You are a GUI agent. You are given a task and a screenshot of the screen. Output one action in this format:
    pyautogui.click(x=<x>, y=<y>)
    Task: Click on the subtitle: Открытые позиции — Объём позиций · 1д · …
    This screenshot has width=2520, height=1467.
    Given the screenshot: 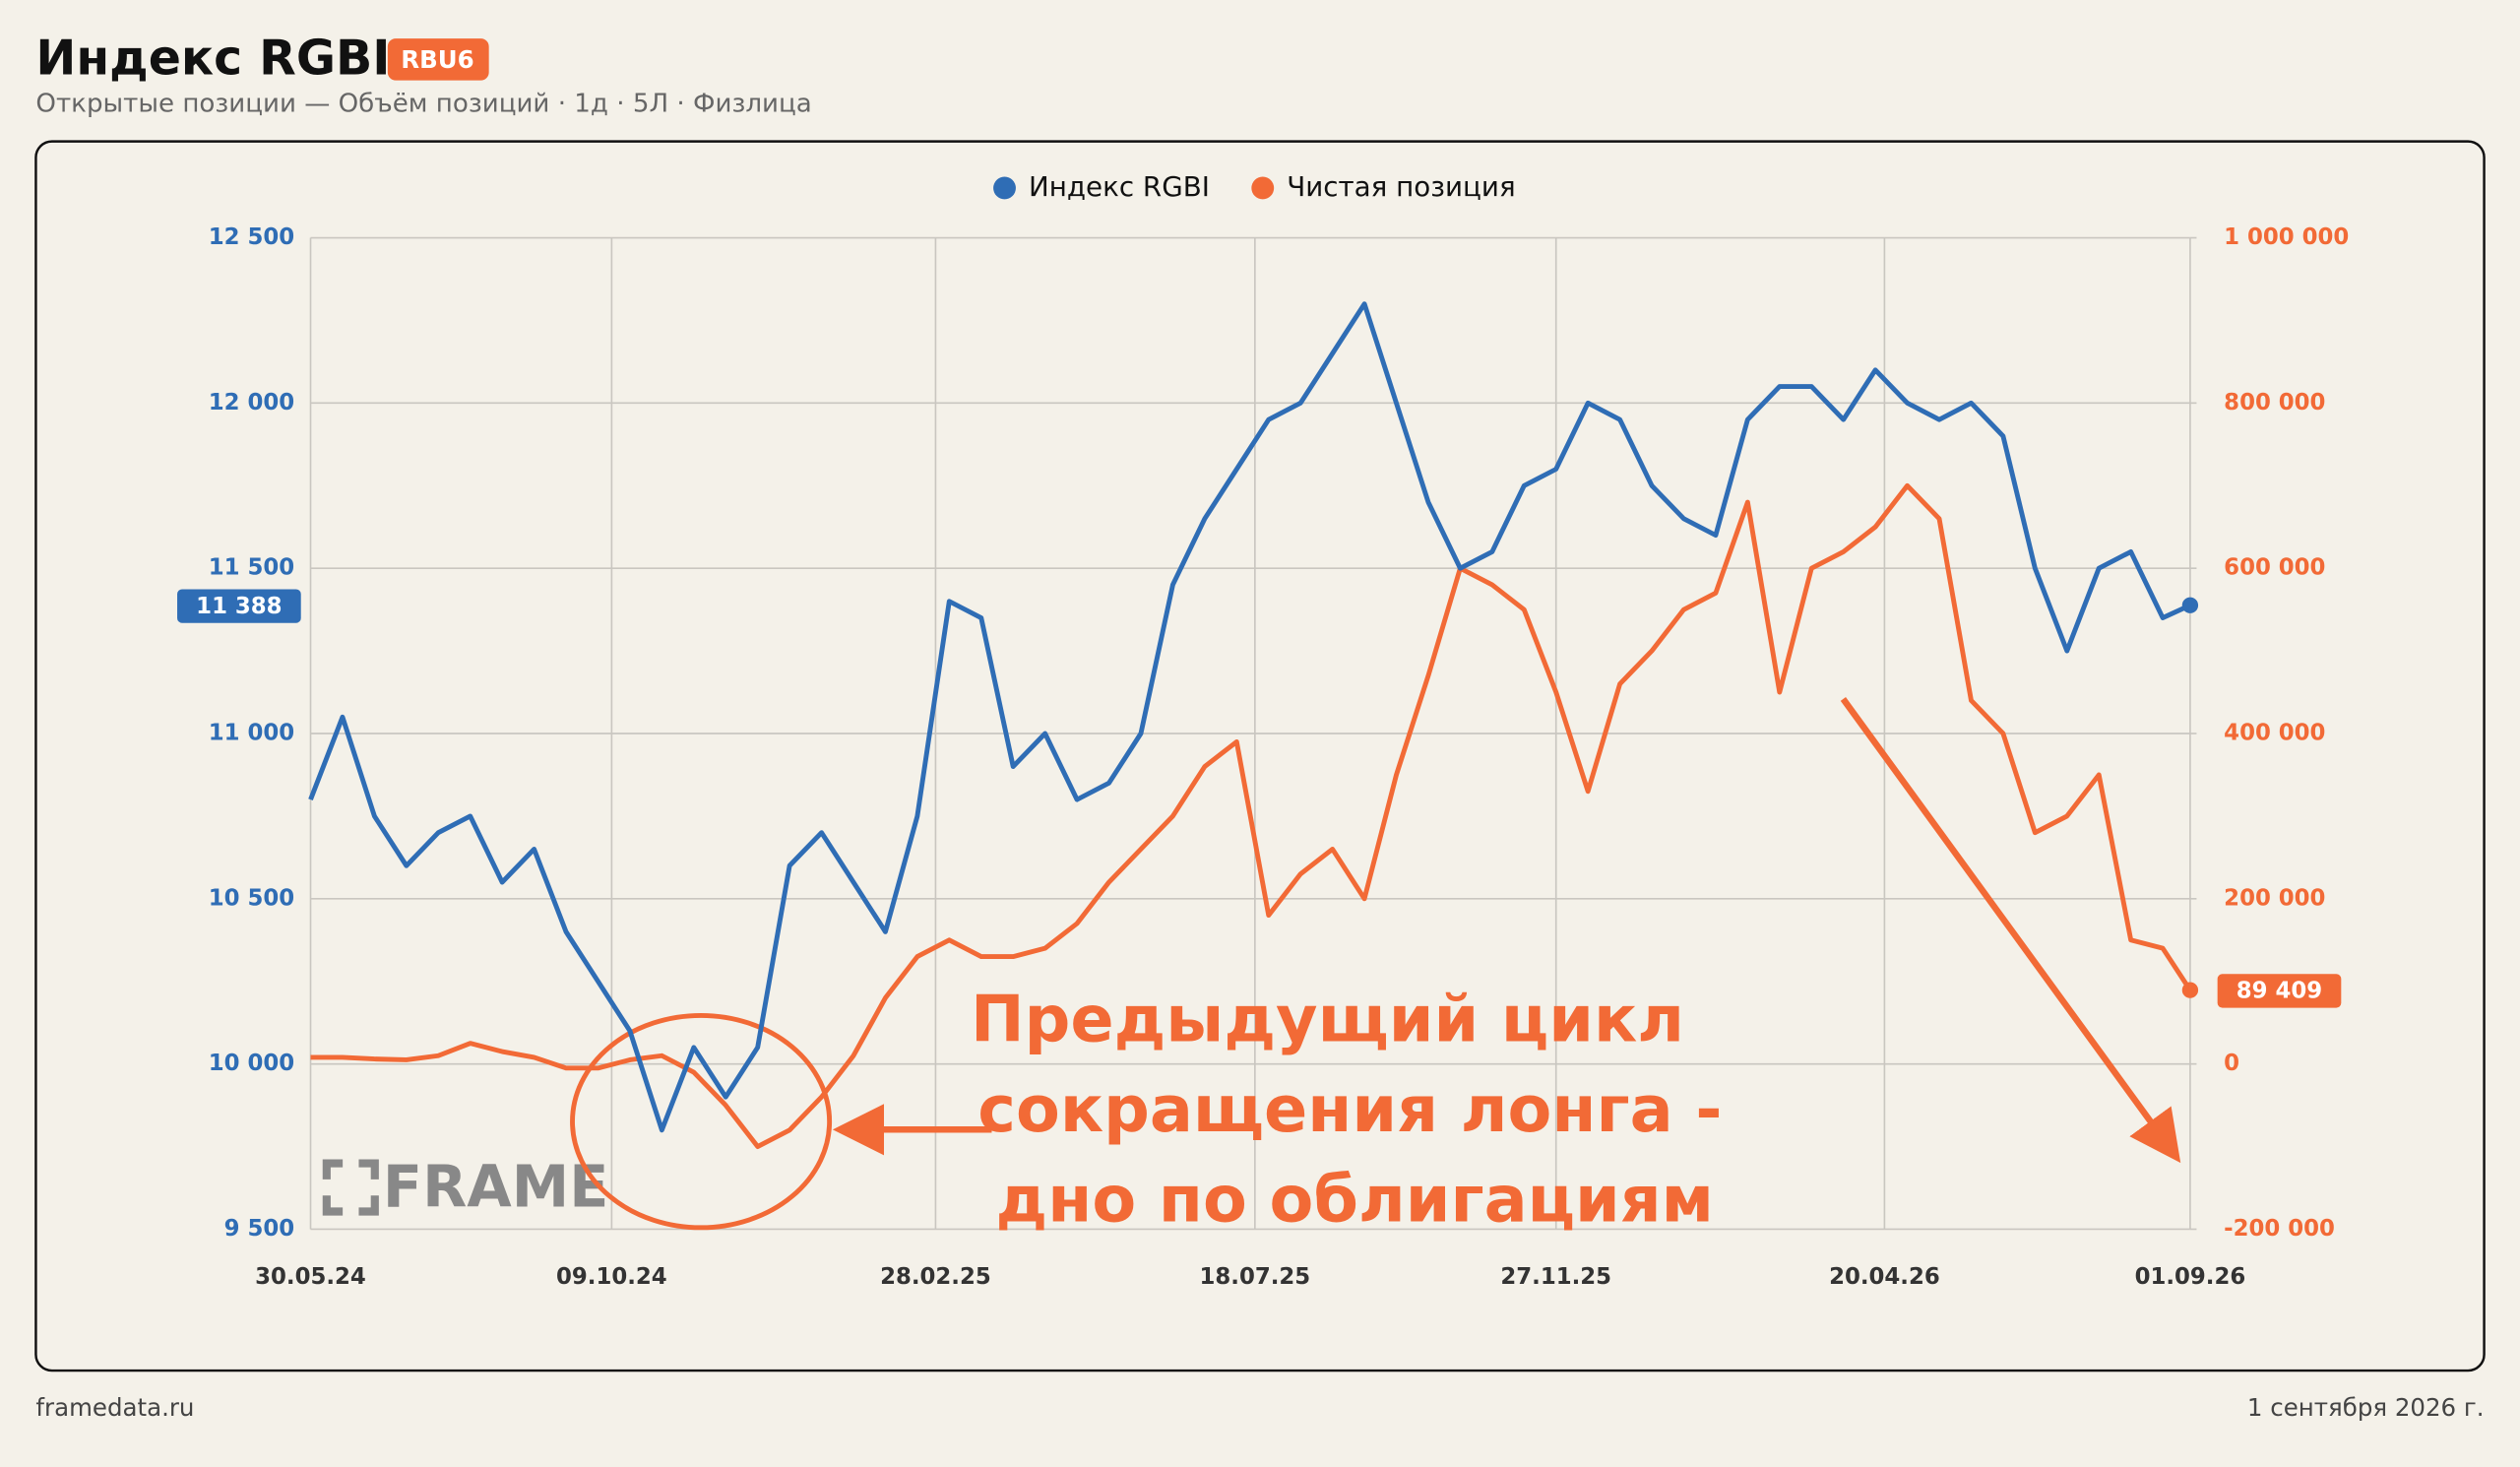 What is the action you would take?
    pyautogui.click(x=423, y=104)
    